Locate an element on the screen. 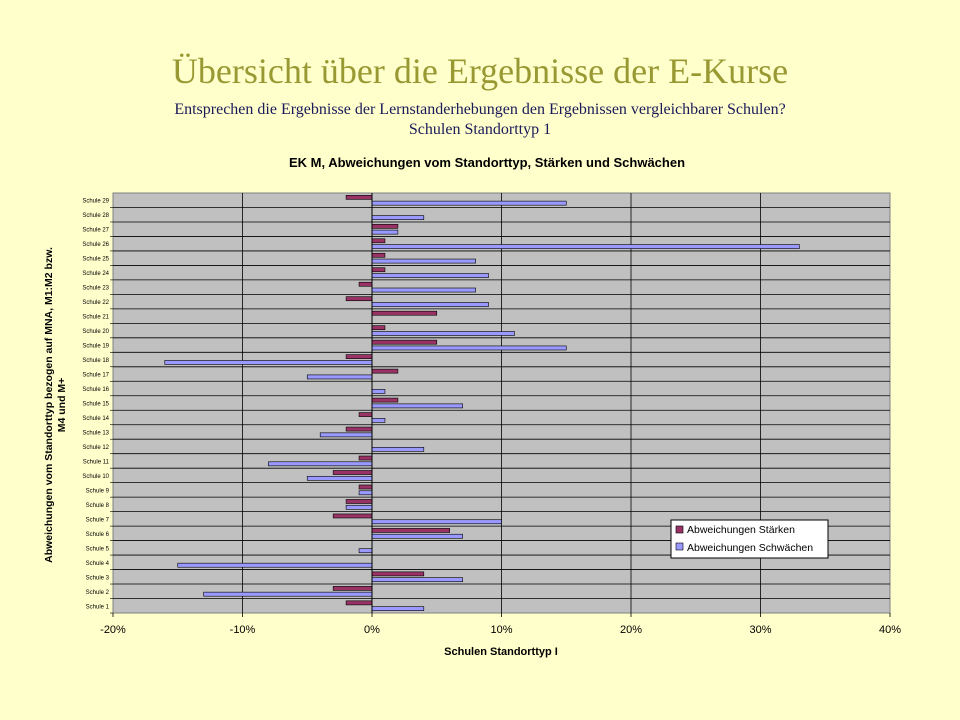  x-tick-label: 20% is located at coordinates (631, 630).